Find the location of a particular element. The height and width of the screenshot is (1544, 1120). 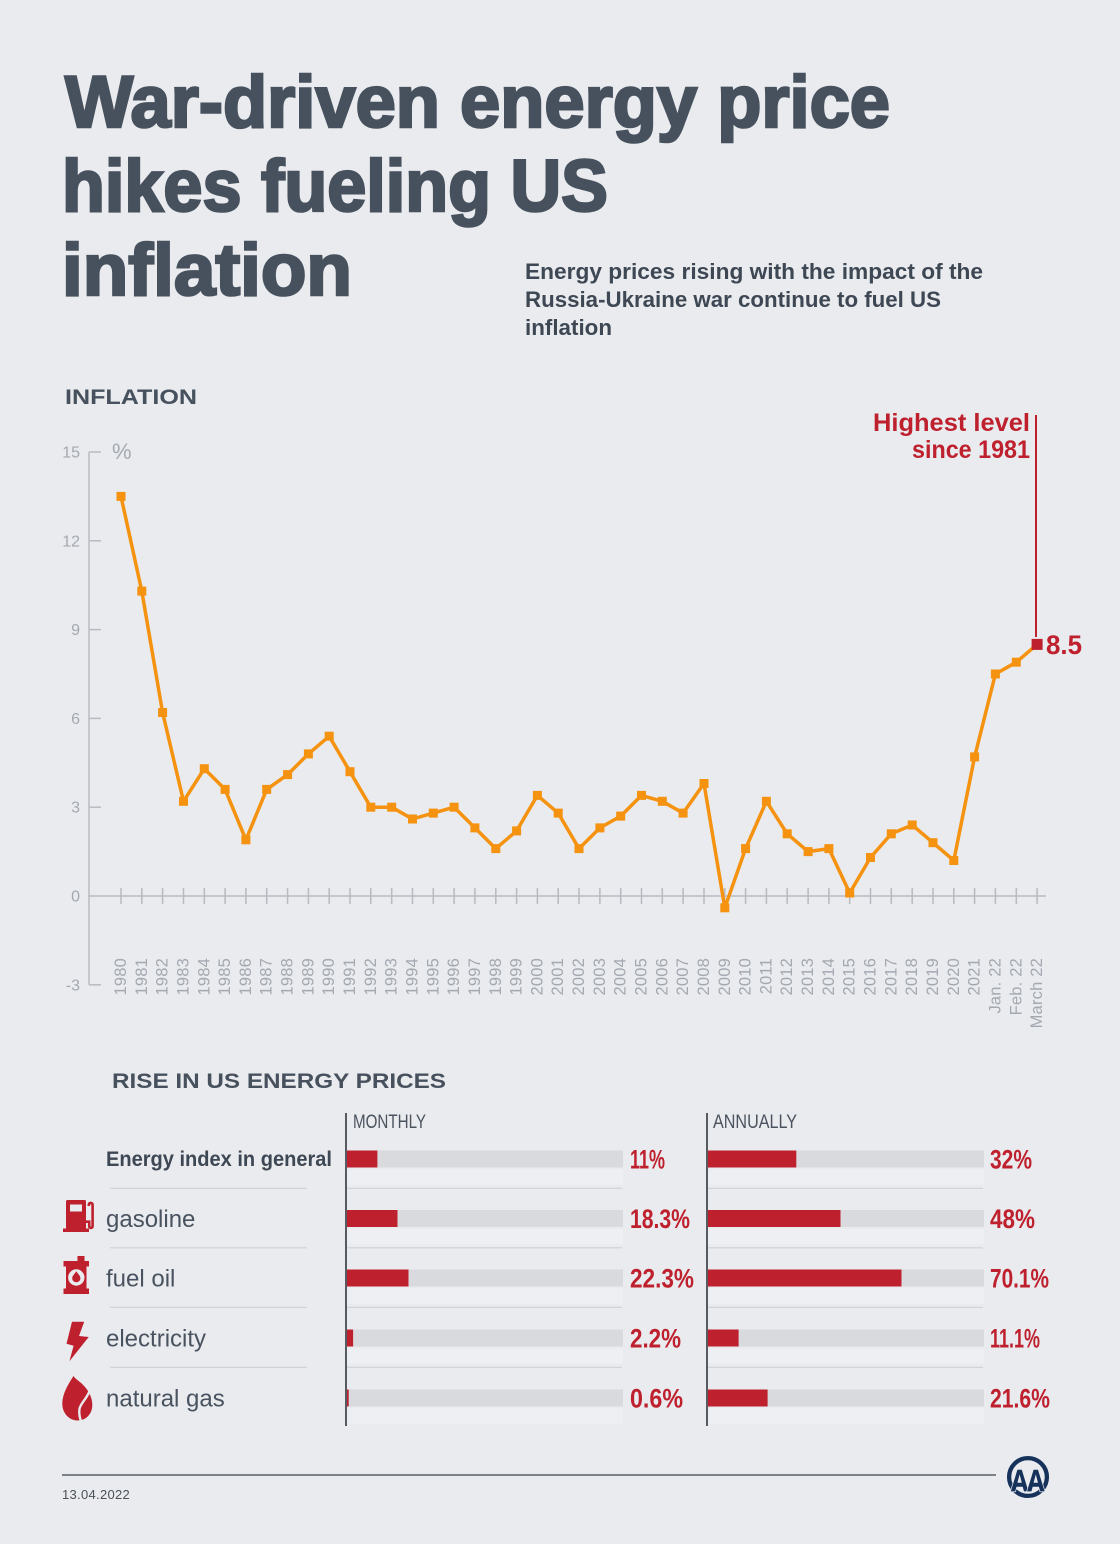

svg-text: natural gas is located at coordinates (165, 1399).